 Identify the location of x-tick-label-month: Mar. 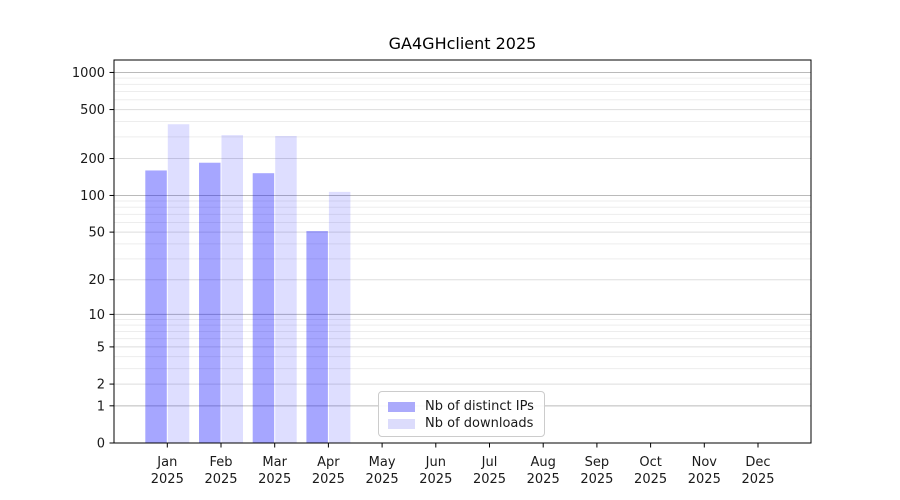
(274, 462).